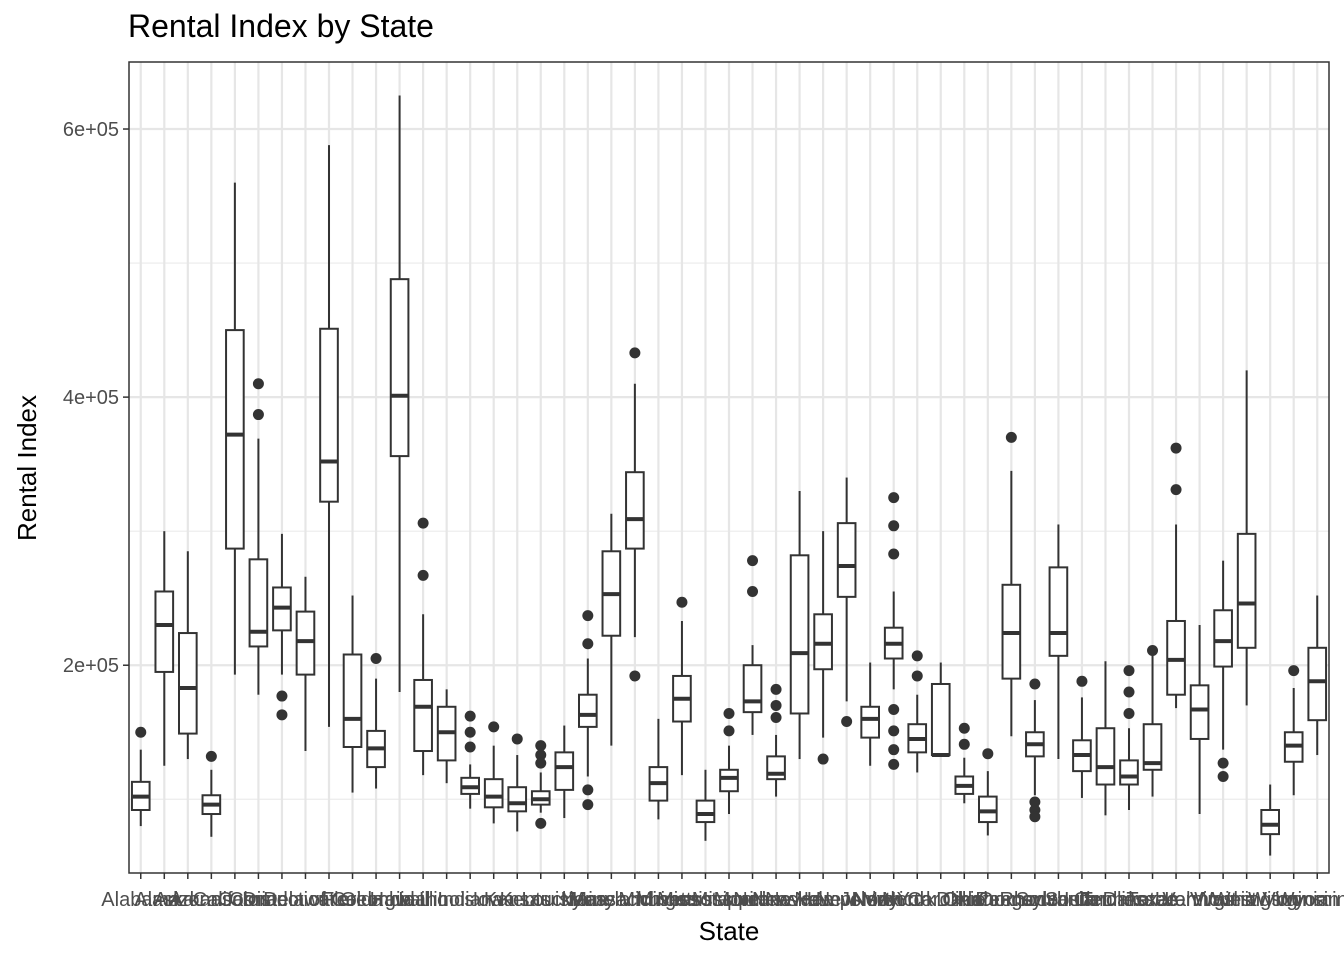 The width and height of the screenshot is (1344, 960). I want to click on x-tick-label: Arkansas, so click(211, 900).